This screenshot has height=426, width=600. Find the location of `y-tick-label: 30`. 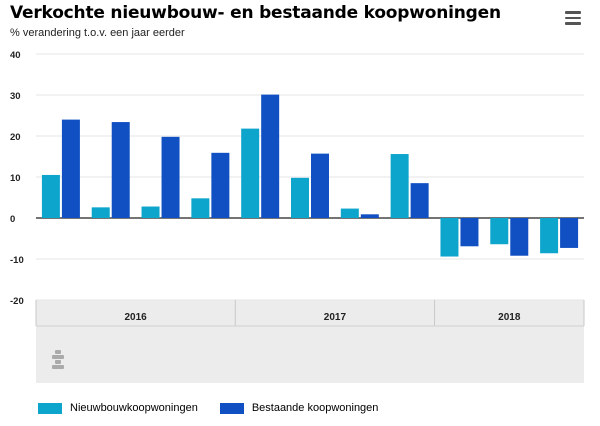

y-tick-label: 30 is located at coordinates (15, 96).